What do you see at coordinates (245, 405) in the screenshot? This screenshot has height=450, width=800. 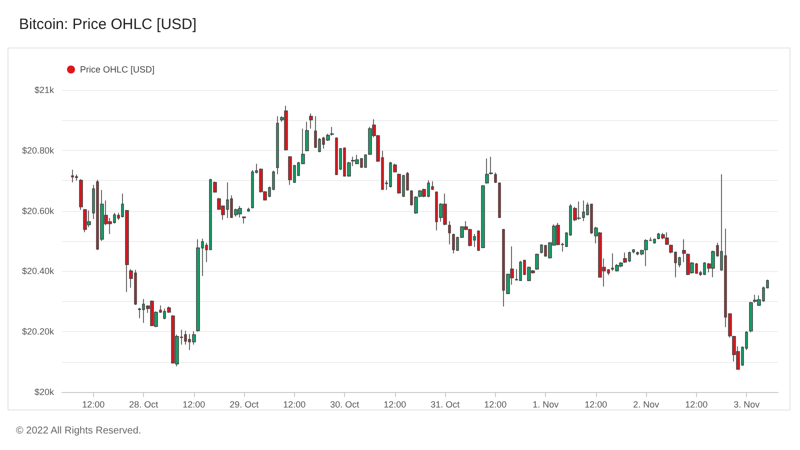 I see `x-tick-label: 29. Oct` at bounding box center [245, 405].